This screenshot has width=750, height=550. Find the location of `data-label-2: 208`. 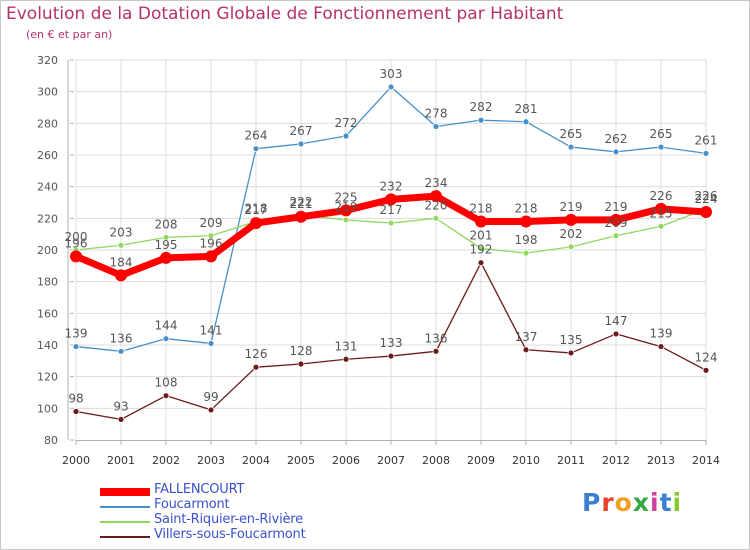

data-label-2: 208 is located at coordinates (166, 224).